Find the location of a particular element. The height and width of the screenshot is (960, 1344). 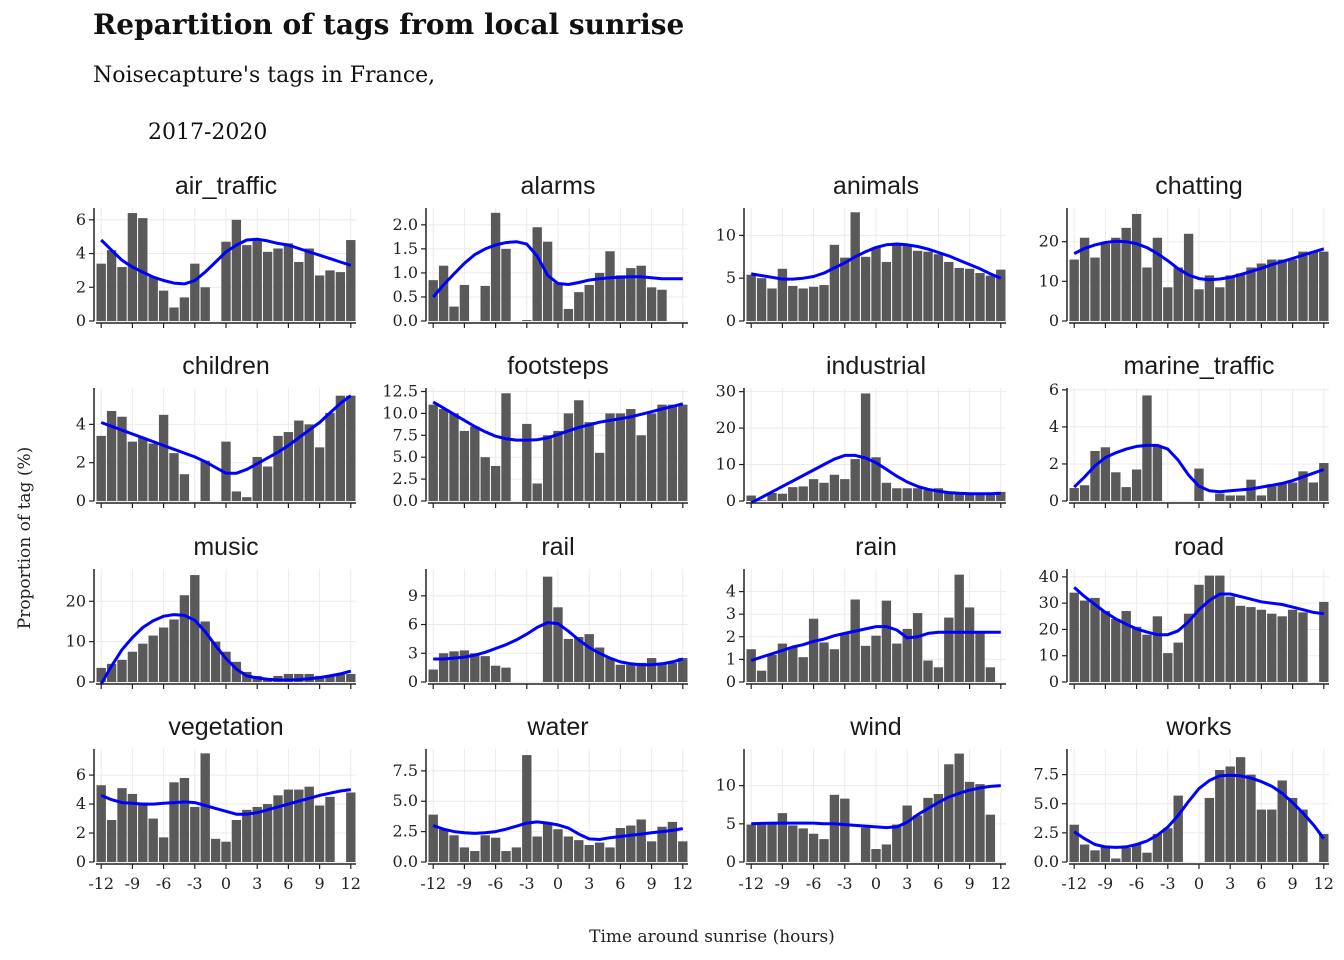

y-tick-label: 2.5 is located at coordinates (1046, 832).